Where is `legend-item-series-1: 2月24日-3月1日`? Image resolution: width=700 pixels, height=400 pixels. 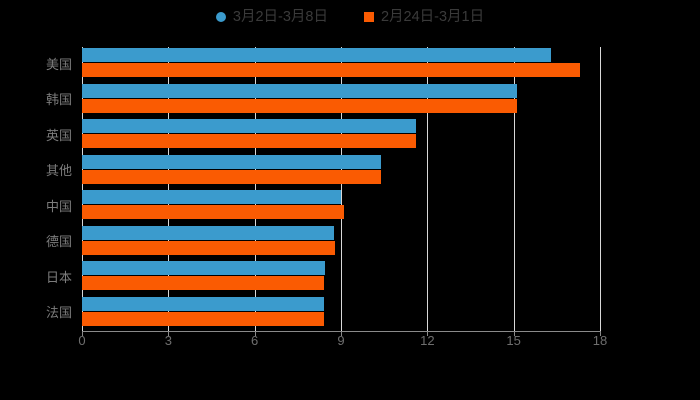 legend-item-series-1: 2月24日-3月1日 is located at coordinates (424, 16).